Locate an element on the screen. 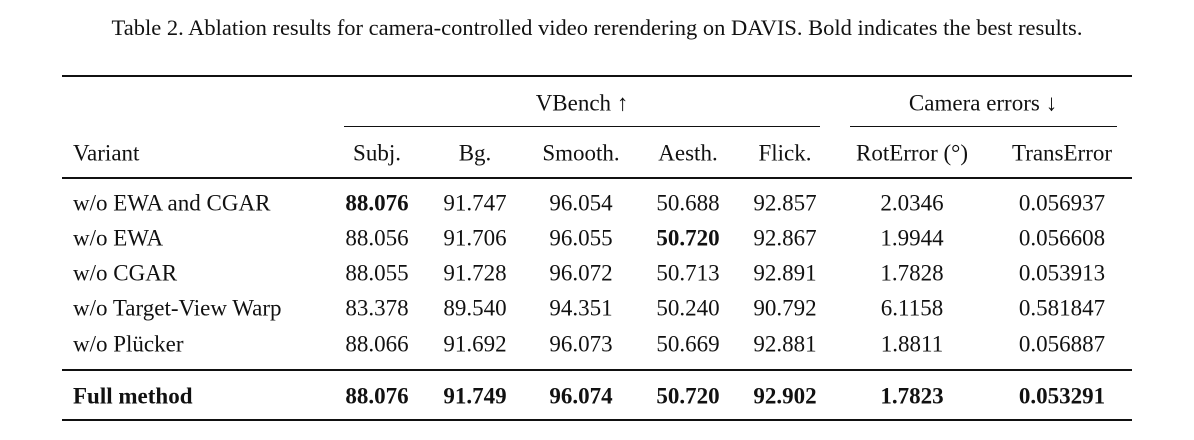  cell: 1.7828 is located at coordinates (912, 273).